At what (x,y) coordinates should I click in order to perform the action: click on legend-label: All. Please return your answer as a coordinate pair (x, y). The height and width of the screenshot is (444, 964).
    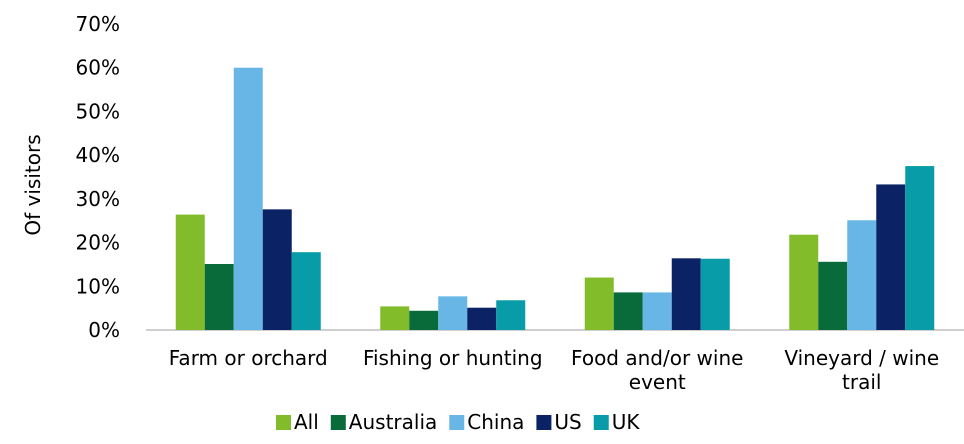
    Looking at the image, I should click on (306, 422).